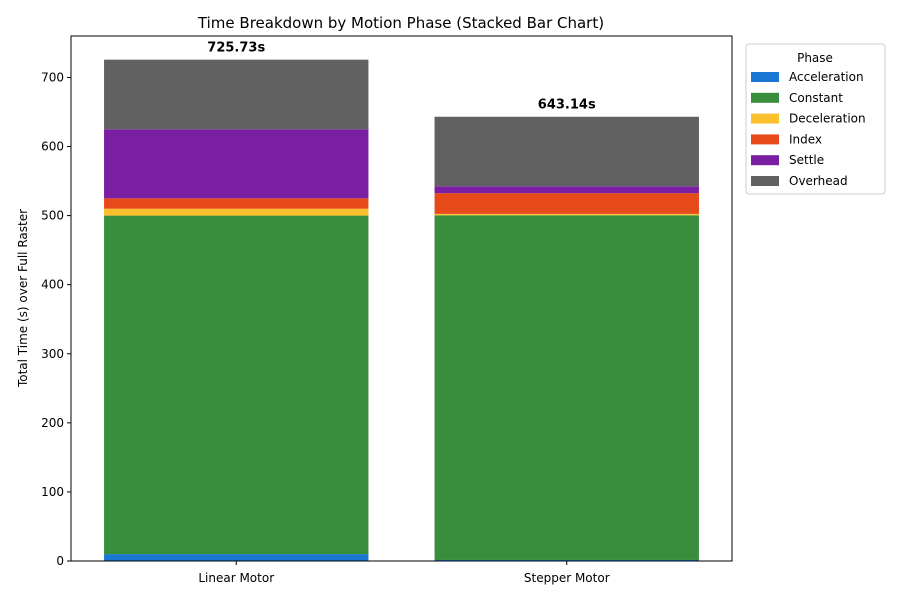 The width and height of the screenshot is (900, 600). Describe the element at coordinates (765, 181) in the screenshot. I see `legend-swatch-overhead` at that location.